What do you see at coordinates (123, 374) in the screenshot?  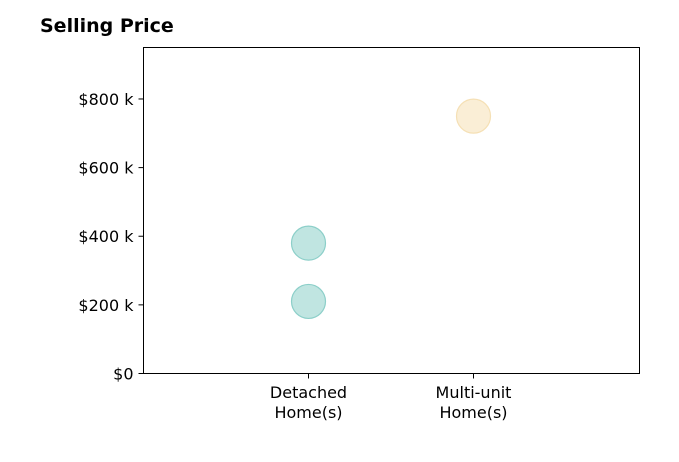 I see `y-tick-label: $0` at bounding box center [123, 374].